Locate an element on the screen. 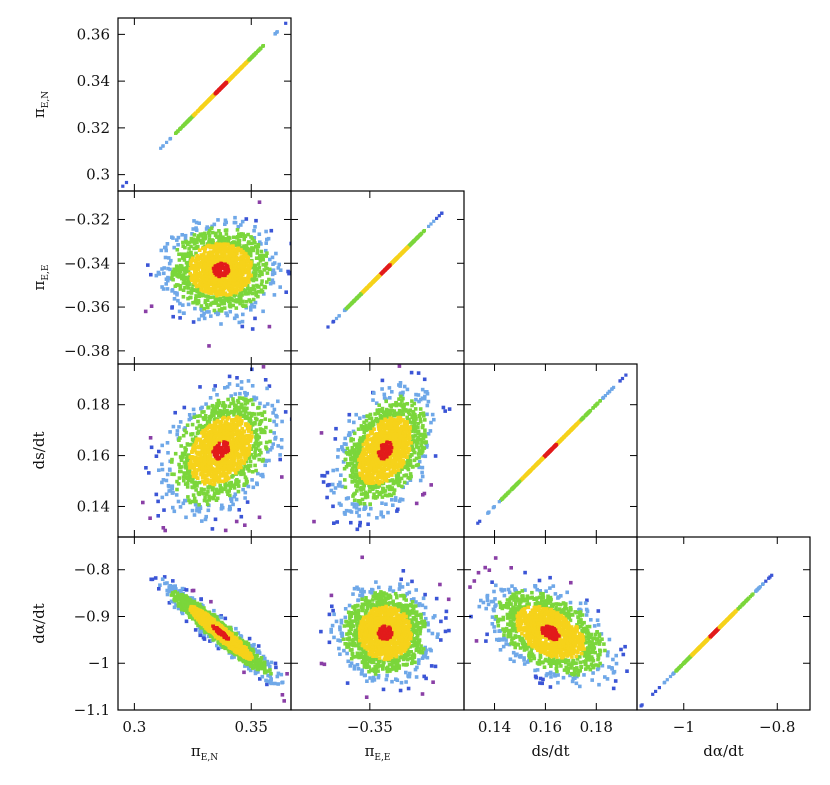 This screenshot has width=830, height=785. y-axis-title-sub: E,E is located at coordinates (46, 273).